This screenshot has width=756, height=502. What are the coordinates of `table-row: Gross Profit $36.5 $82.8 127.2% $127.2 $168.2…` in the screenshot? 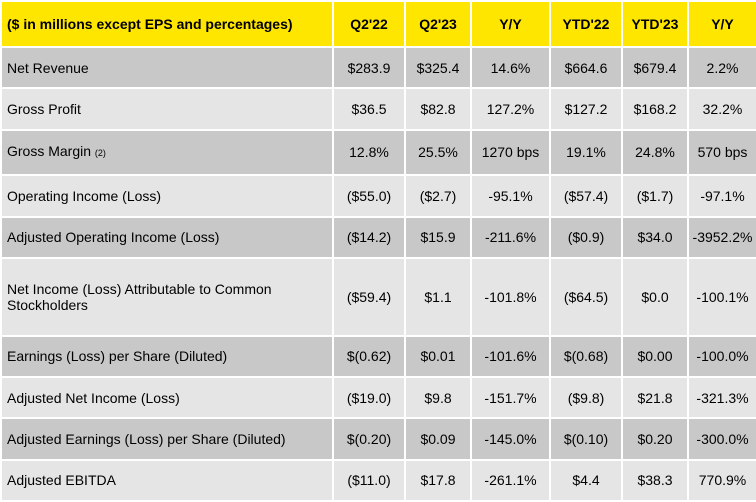 It's located at (378, 109).